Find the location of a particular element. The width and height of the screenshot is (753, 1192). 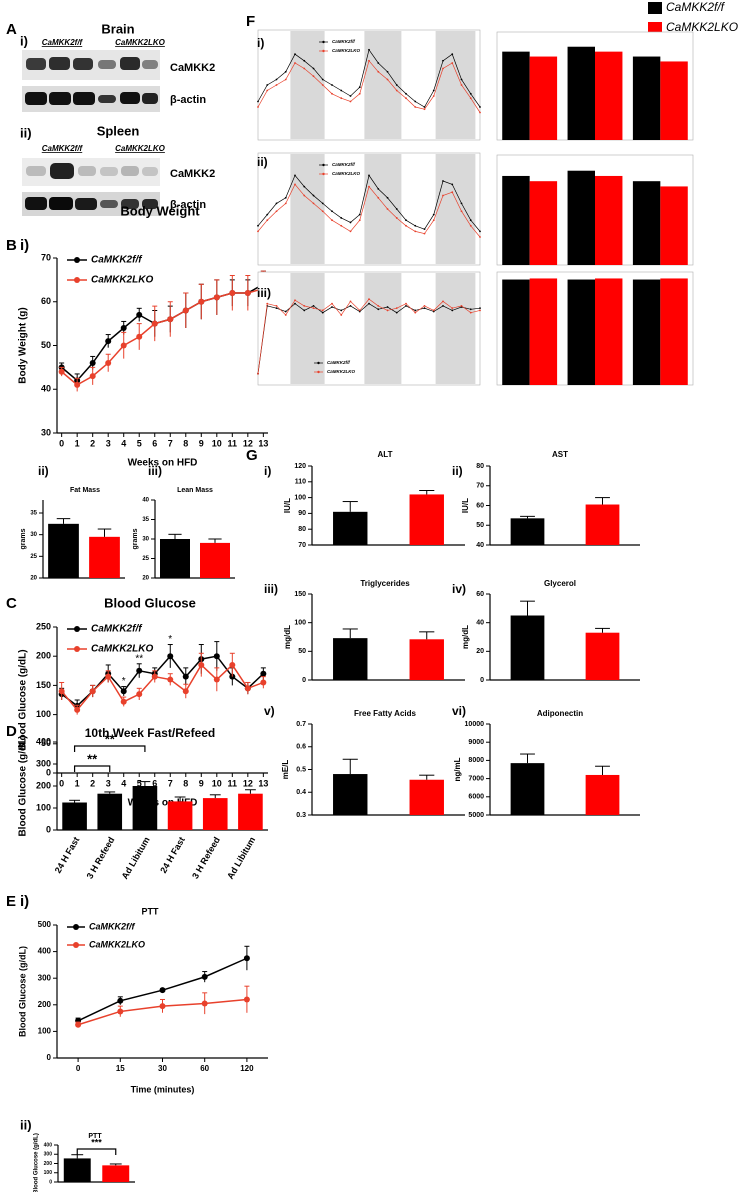

y-axis-label: grams is located at coordinates (135, 538).